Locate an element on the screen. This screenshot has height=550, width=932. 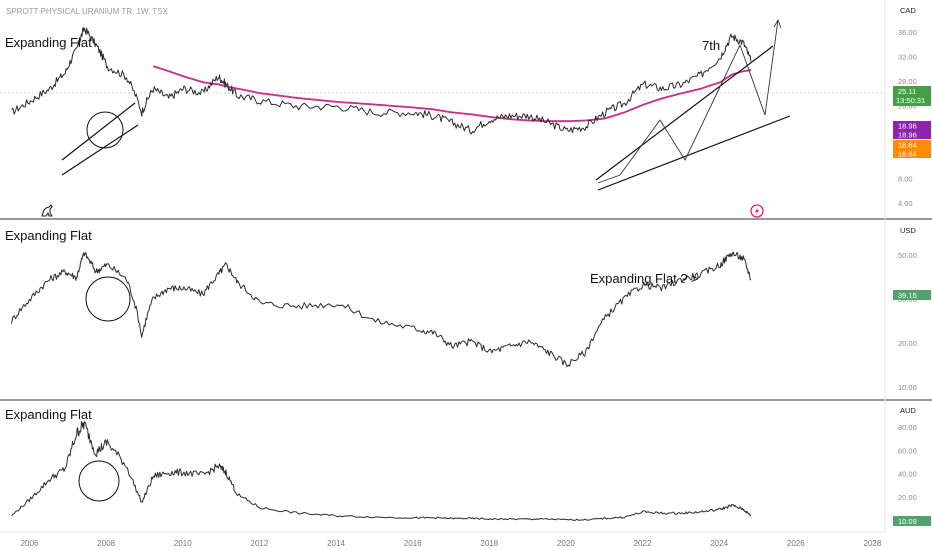
price-tick-label: 40.00 is located at coordinates (907, 474).